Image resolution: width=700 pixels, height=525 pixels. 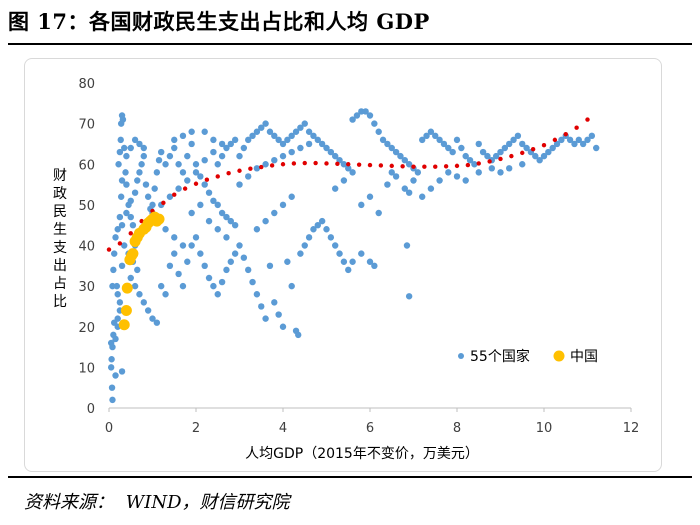 I want to click on y-axis-label-char: 生, so click(x=60, y=230).